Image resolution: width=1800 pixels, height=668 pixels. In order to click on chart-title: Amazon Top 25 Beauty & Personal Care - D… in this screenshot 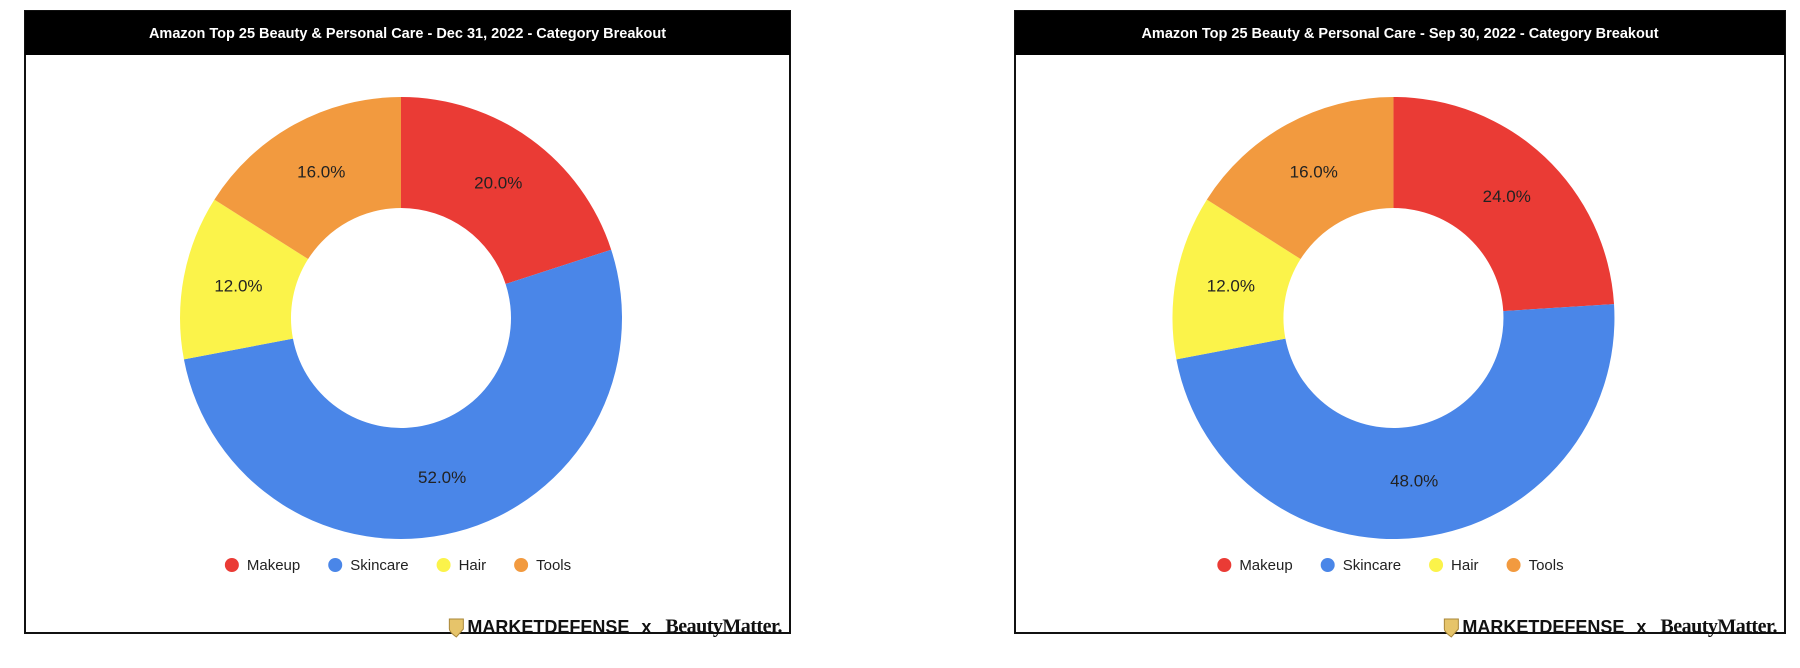, I will do `click(407, 34)`.